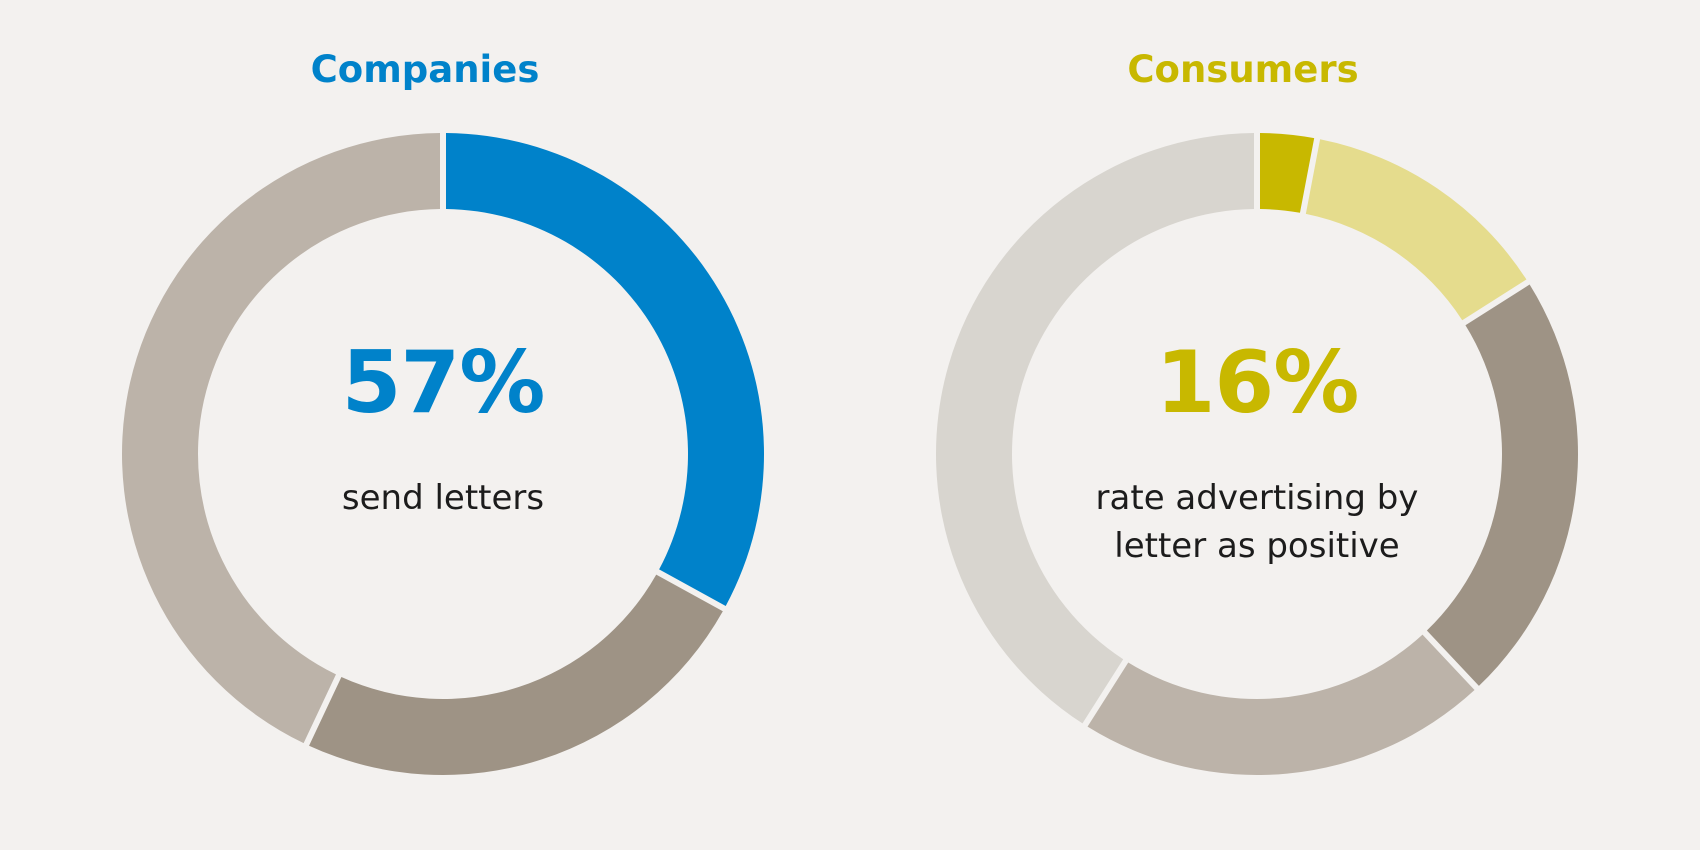 Image resolution: width=1700 pixels, height=850 pixels. What do you see at coordinates (425, 69) in the screenshot?
I see `chart-title: Companies` at bounding box center [425, 69].